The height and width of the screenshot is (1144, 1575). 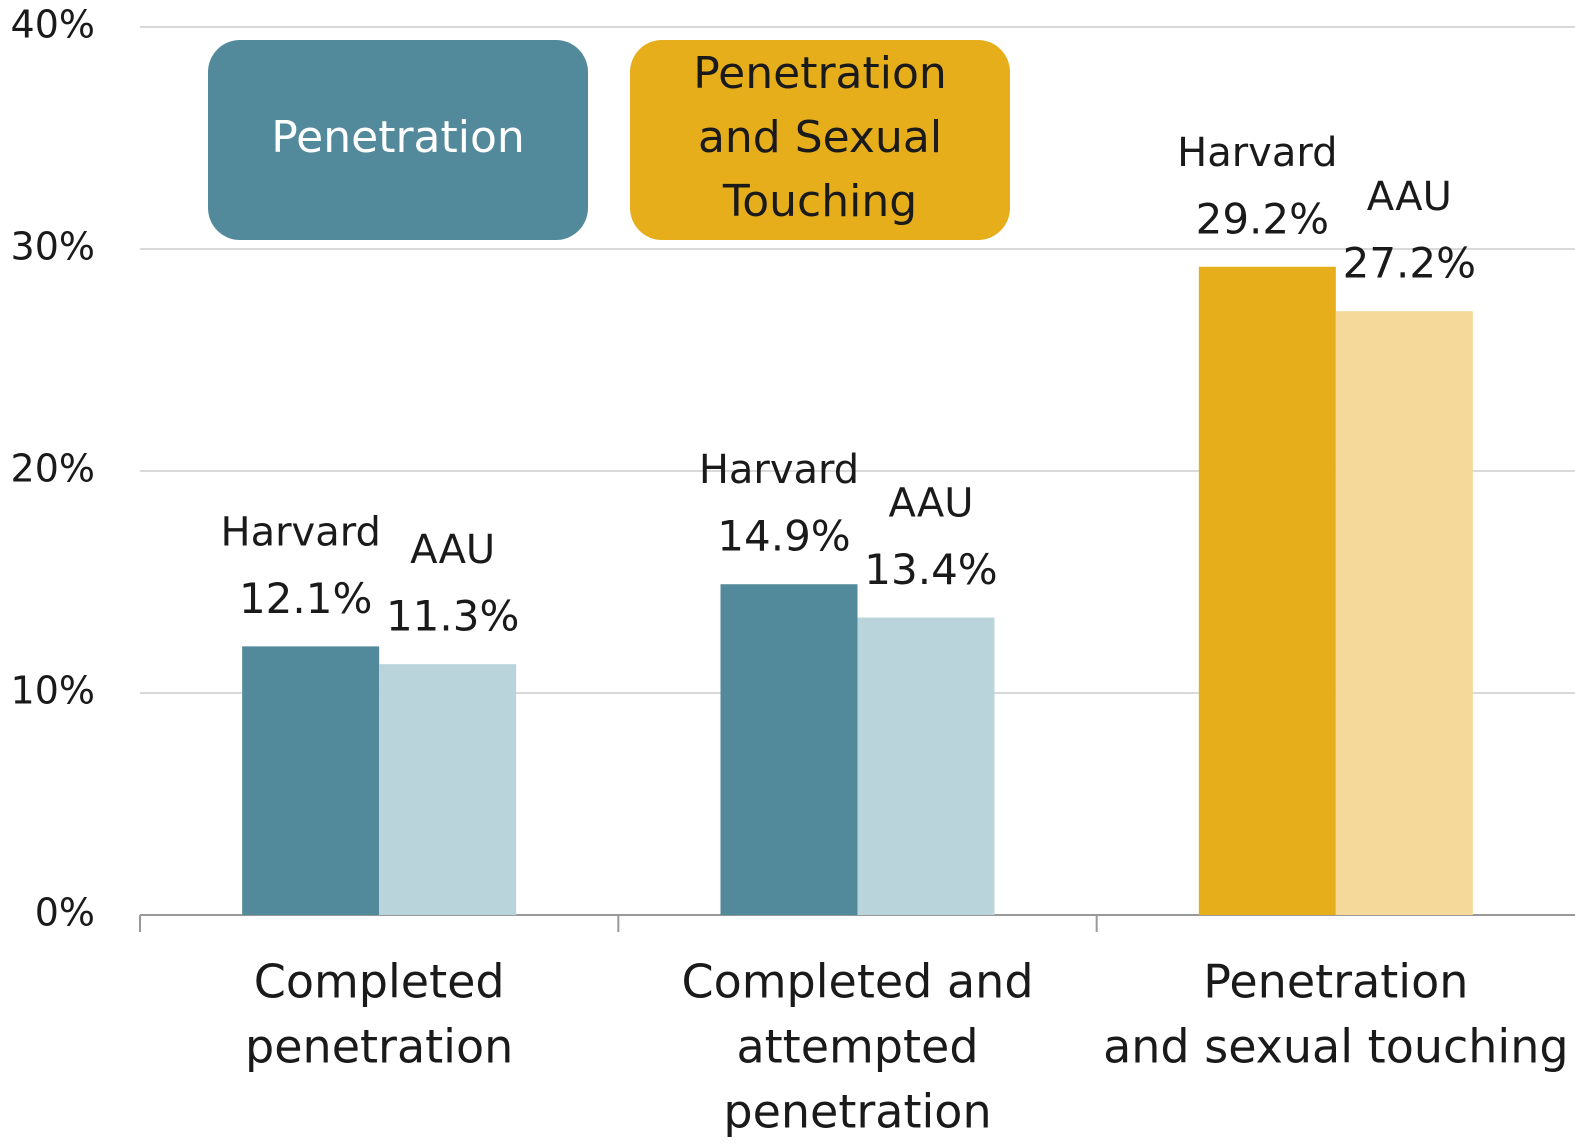 I want to click on y-tick-label: 40%, so click(x=53, y=25).